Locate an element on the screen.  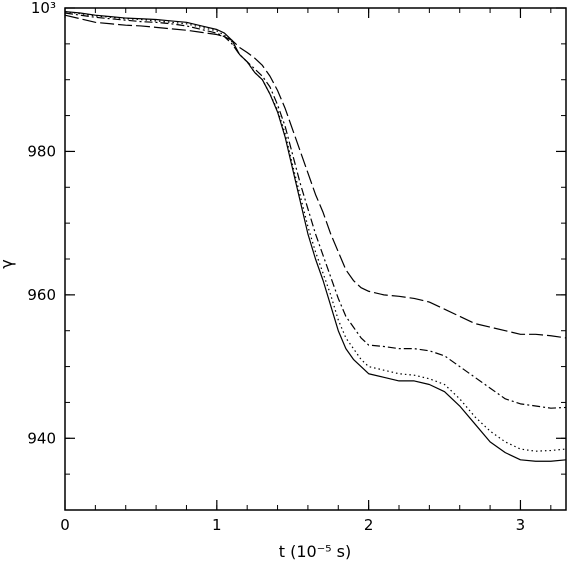
x-tick-label: 2 is located at coordinates (369, 525).